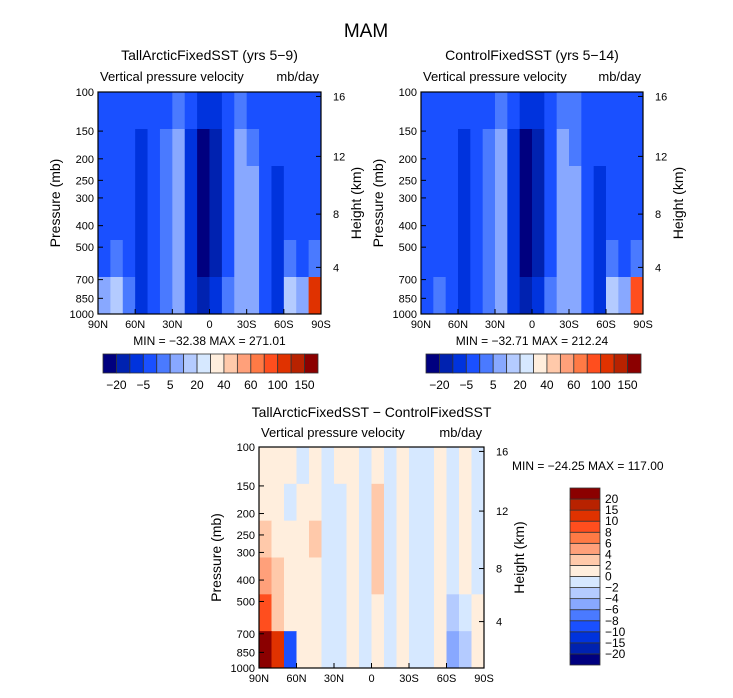 Image resolution: width=733 pixels, height=698 pixels. What do you see at coordinates (608, 577) in the screenshot?
I see `colorbar-label: 0` at bounding box center [608, 577].